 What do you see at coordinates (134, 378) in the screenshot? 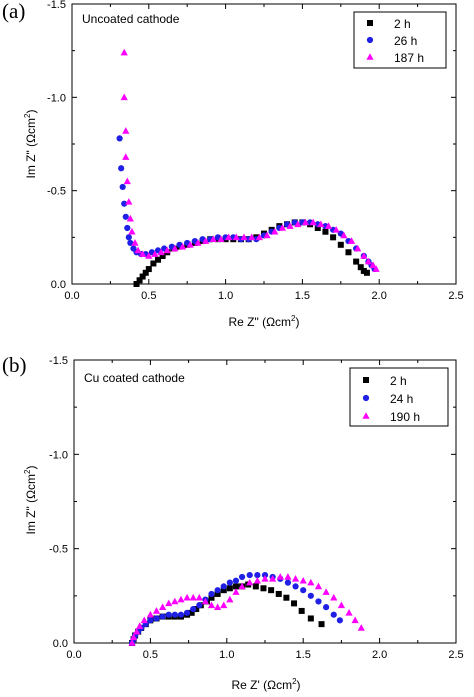
I see `panel-b-title: Cu coated cathode` at bounding box center [134, 378].